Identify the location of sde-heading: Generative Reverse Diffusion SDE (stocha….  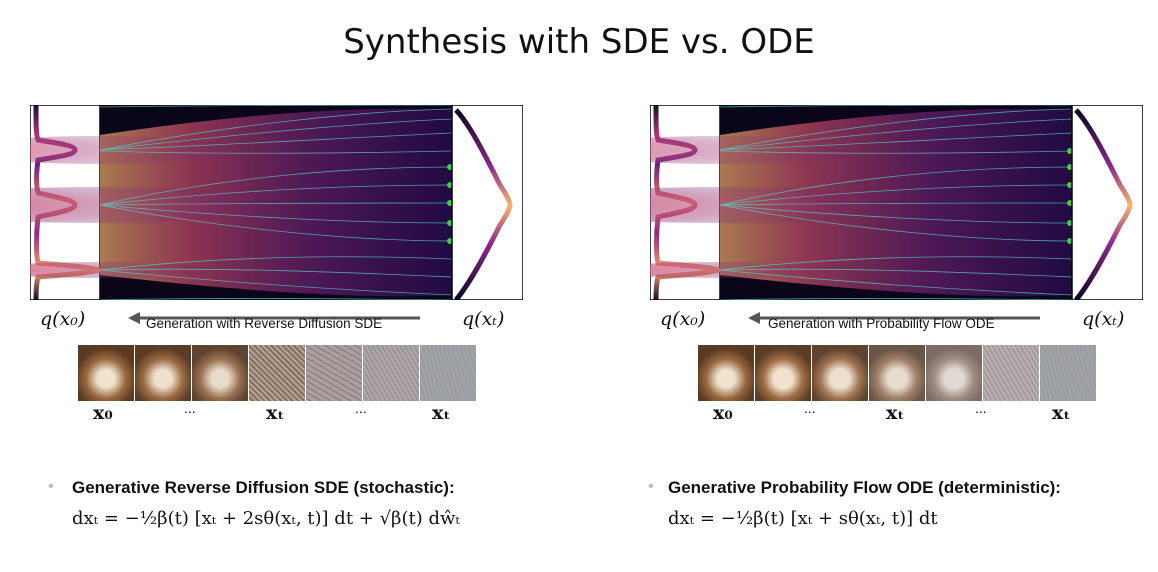
(263, 487).